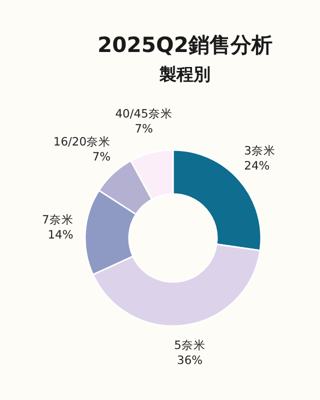  What do you see at coordinates (190, 359) in the screenshot?
I see `data-label: 36%` at bounding box center [190, 359].